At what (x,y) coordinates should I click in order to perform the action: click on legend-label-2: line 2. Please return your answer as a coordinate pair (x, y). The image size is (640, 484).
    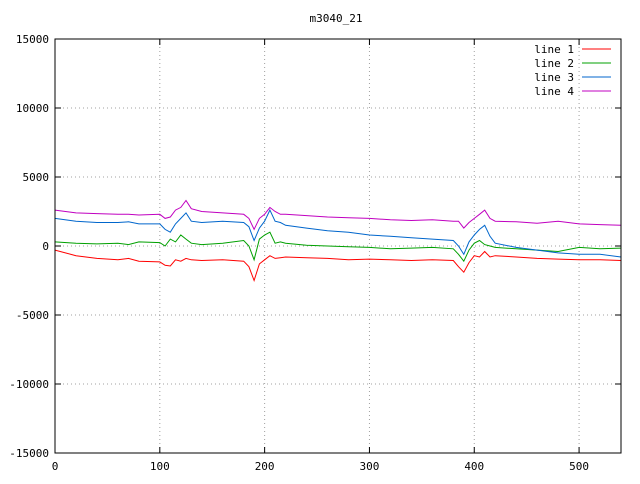
    Looking at the image, I should click on (554, 63).